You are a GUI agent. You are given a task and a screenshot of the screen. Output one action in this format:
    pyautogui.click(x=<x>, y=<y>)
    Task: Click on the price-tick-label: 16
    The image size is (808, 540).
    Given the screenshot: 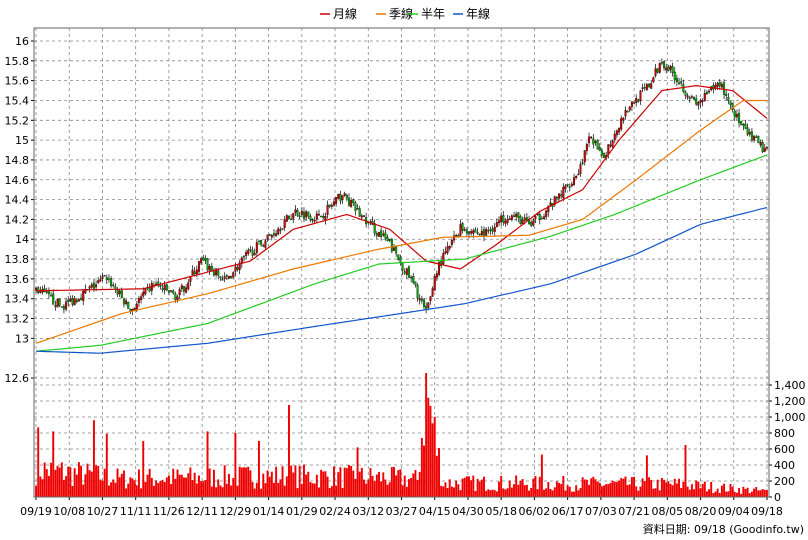 What is the action you would take?
    pyautogui.click(x=22, y=41)
    